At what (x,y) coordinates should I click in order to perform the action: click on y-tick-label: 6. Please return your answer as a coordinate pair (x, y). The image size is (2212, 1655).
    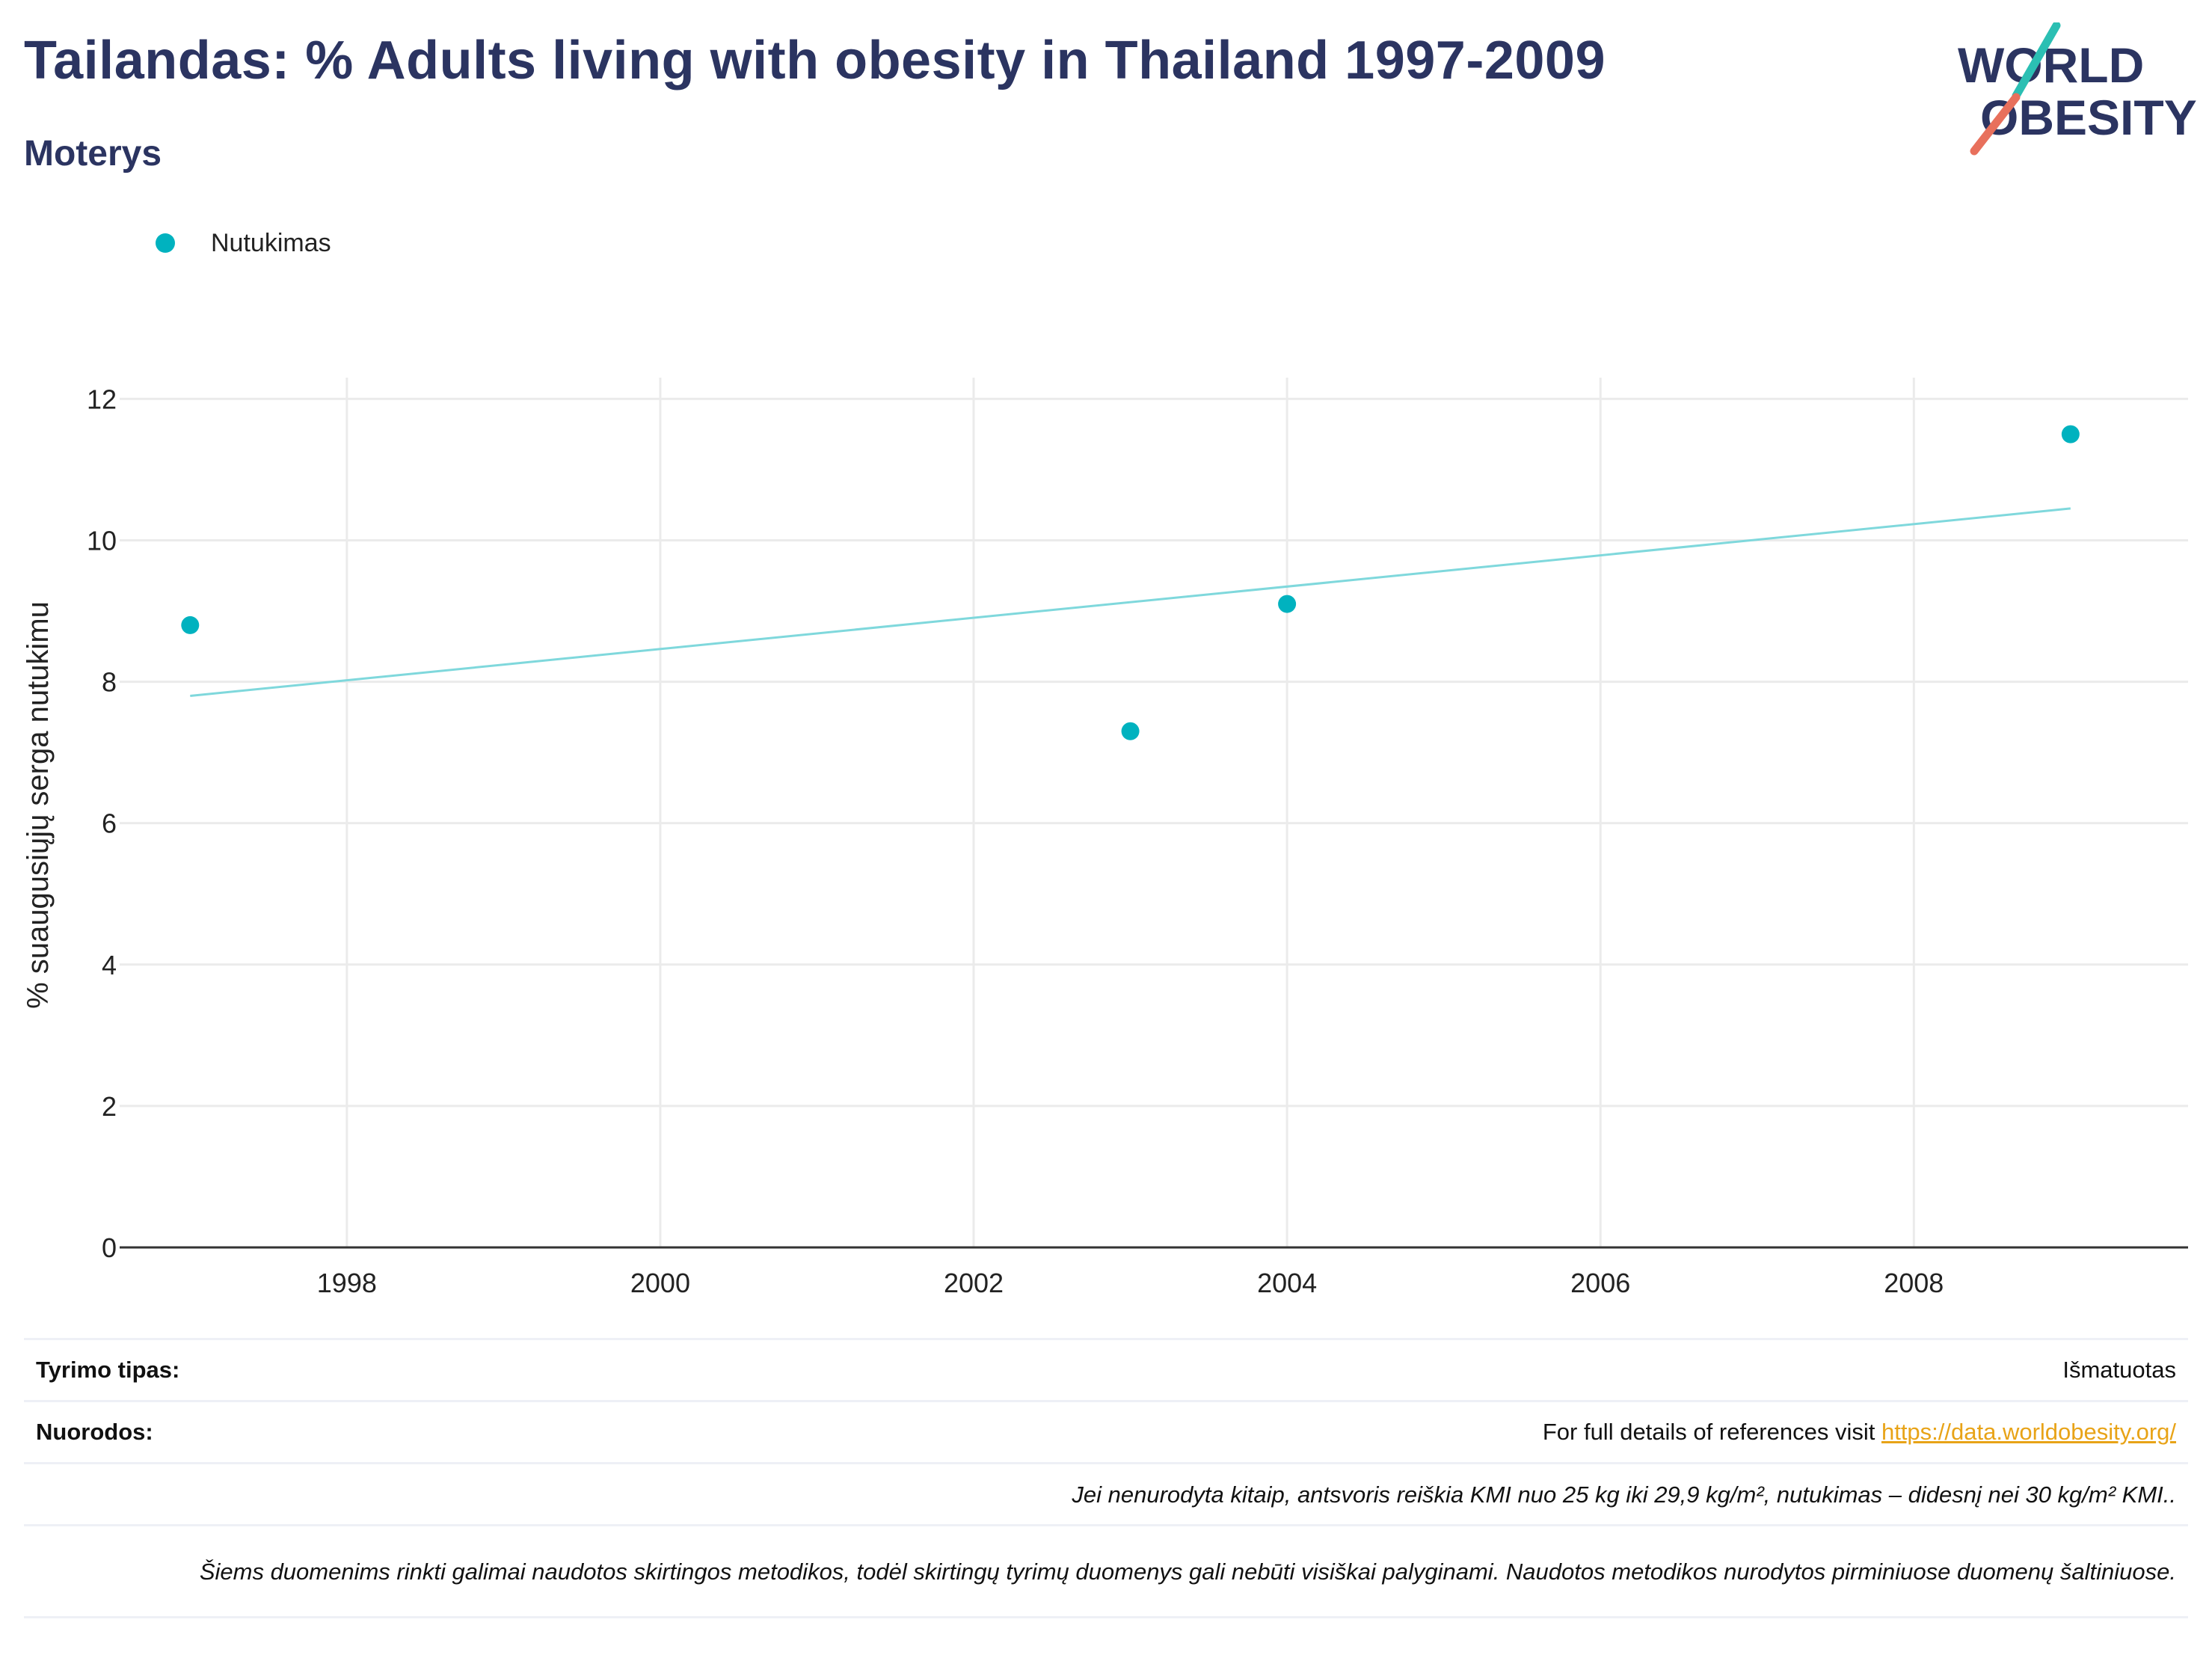
    Looking at the image, I should click on (109, 823).